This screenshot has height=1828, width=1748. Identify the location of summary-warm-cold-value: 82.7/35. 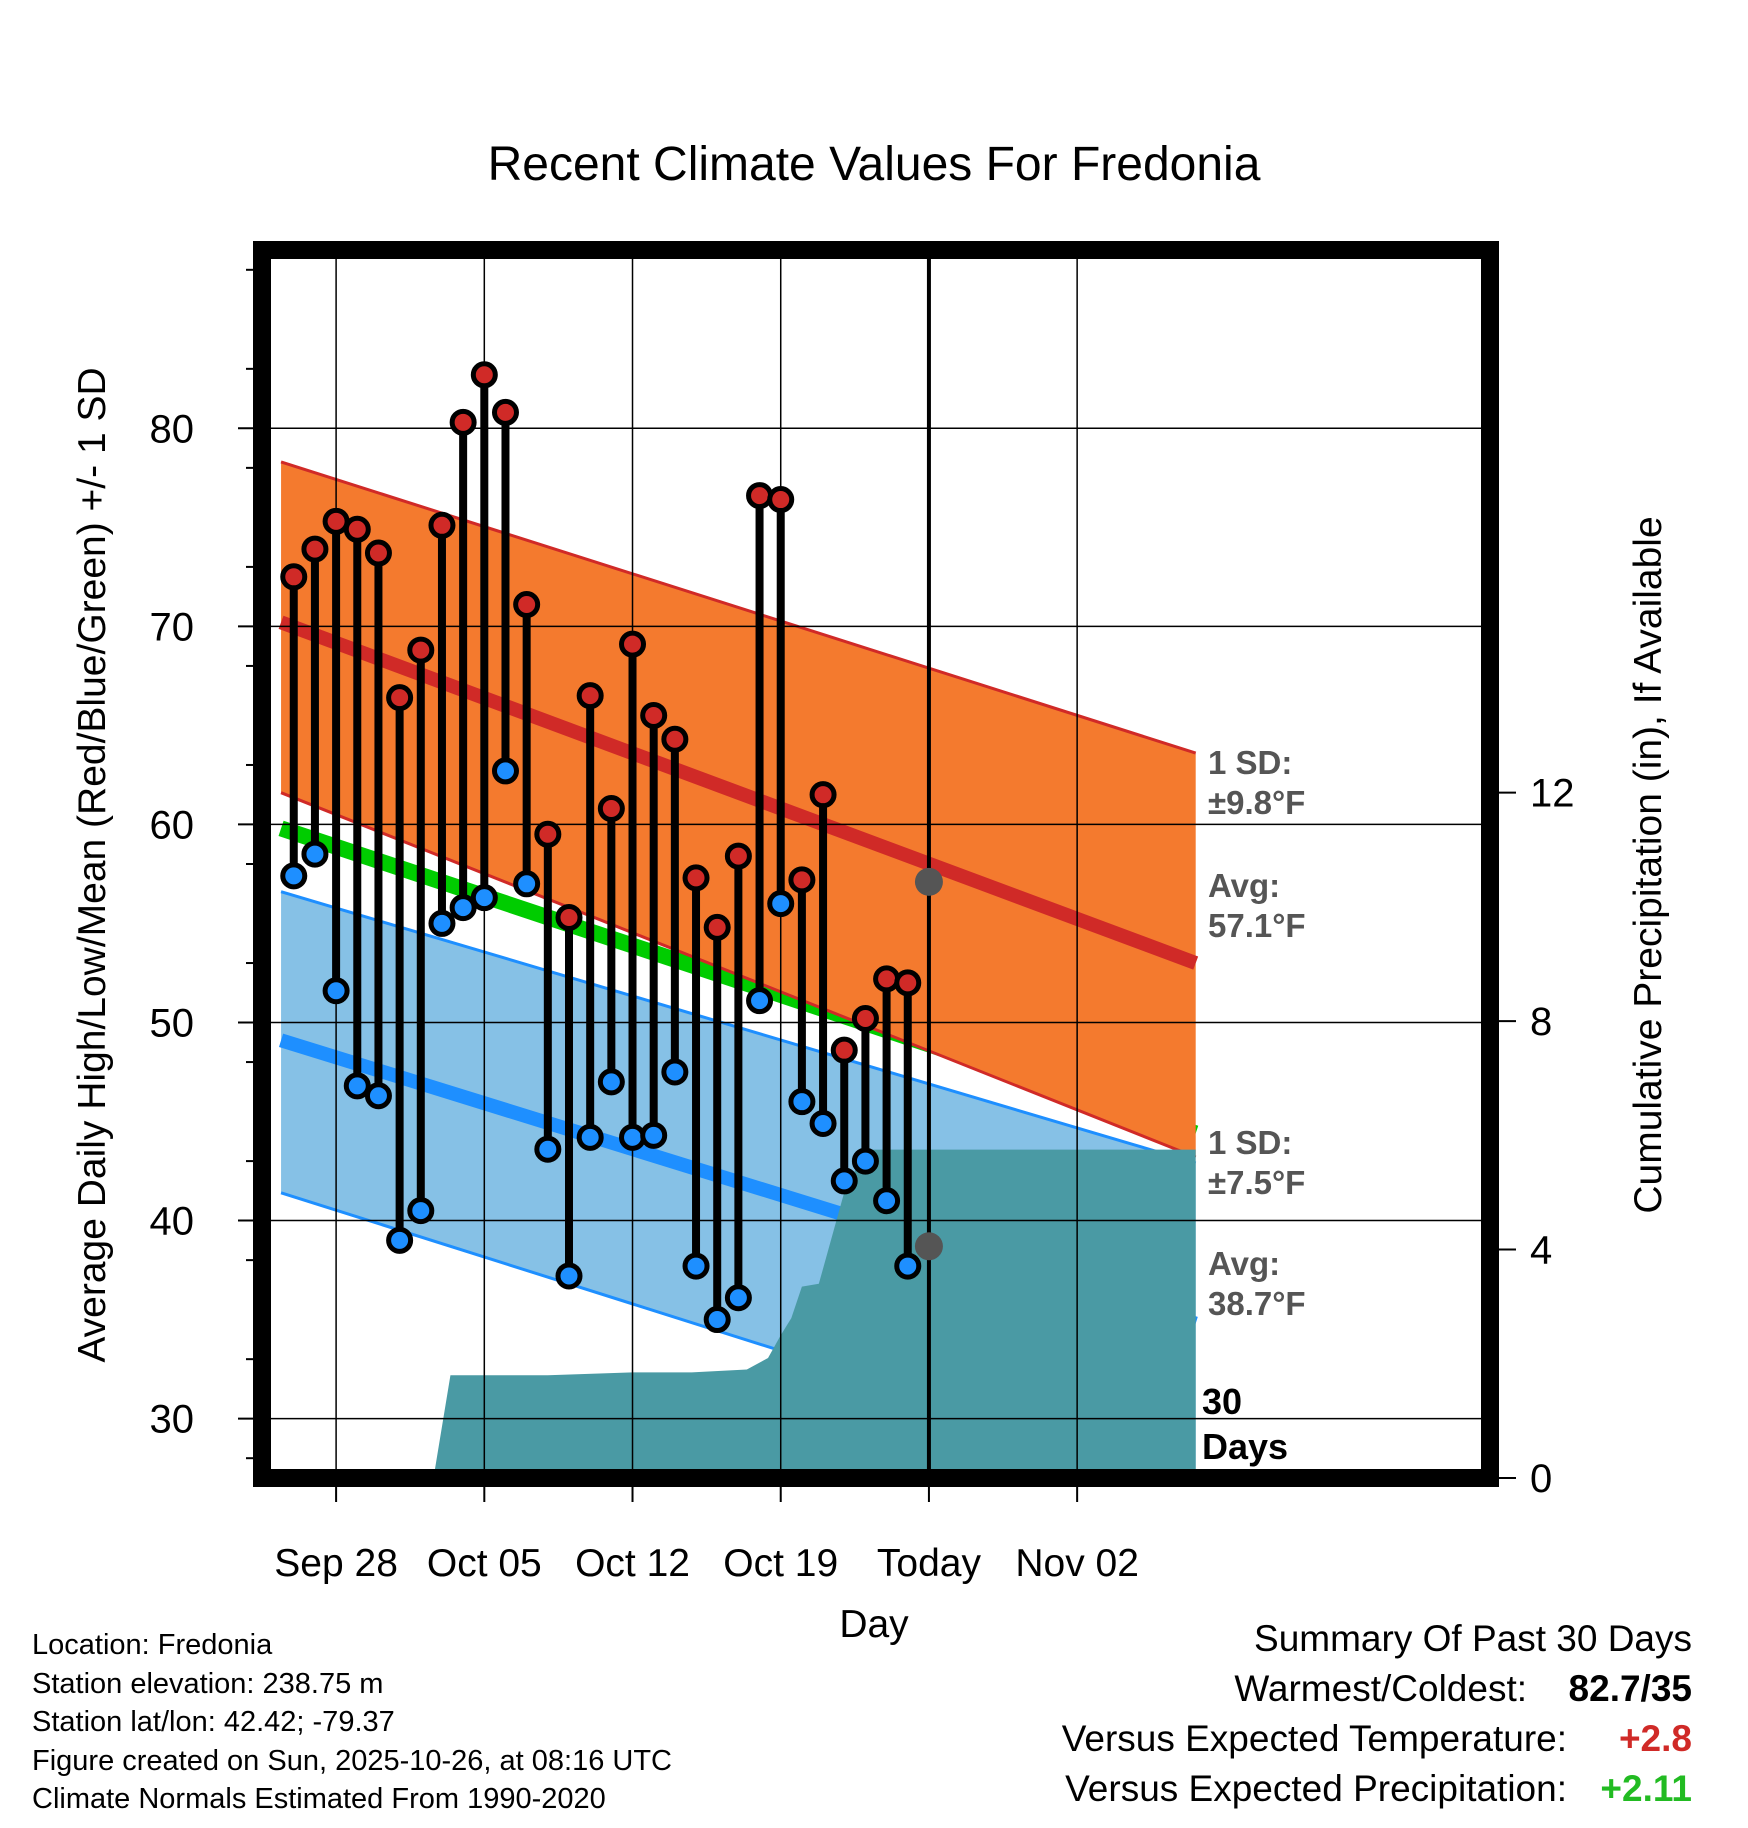
(1630, 1688).